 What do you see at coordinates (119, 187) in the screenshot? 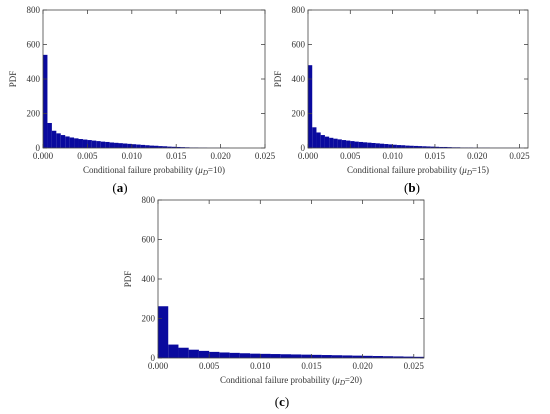
I see `panel-label-a: (a)` at bounding box center [119, 187].